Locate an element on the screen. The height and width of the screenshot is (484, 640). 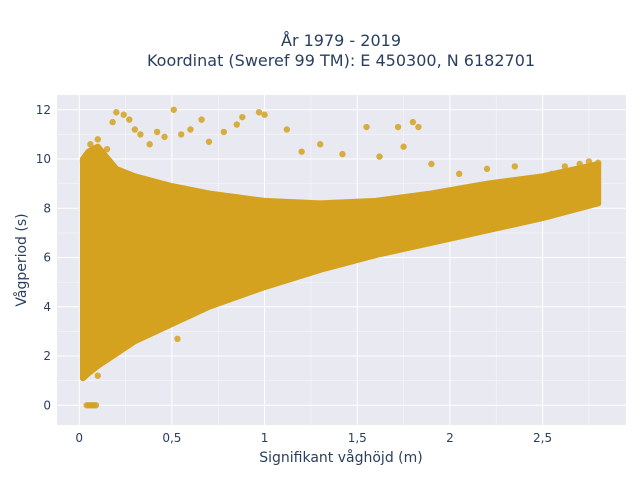
x-tick-label: 1,5 is located at coordinates (357, 438).